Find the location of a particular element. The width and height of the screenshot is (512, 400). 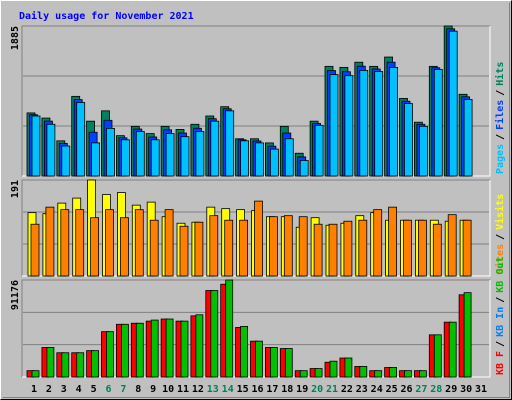

x-tick-label: 12 is located at coordinates (198, 389).